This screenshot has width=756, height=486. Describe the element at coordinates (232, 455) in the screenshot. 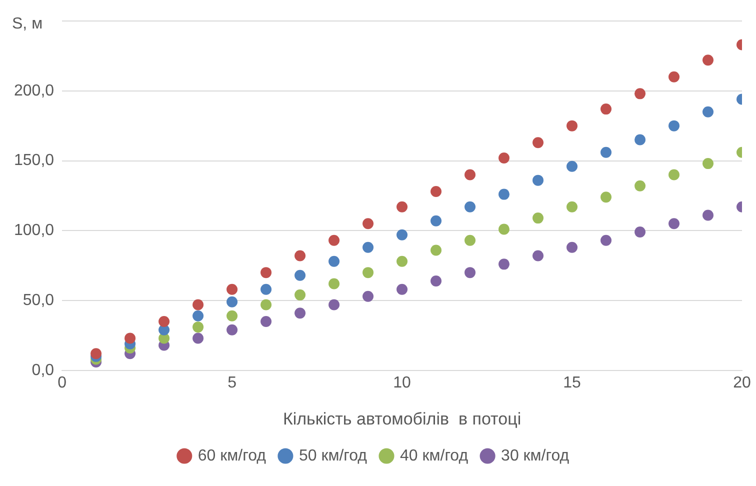

I see `legend-label: 60 км/год` at that location.